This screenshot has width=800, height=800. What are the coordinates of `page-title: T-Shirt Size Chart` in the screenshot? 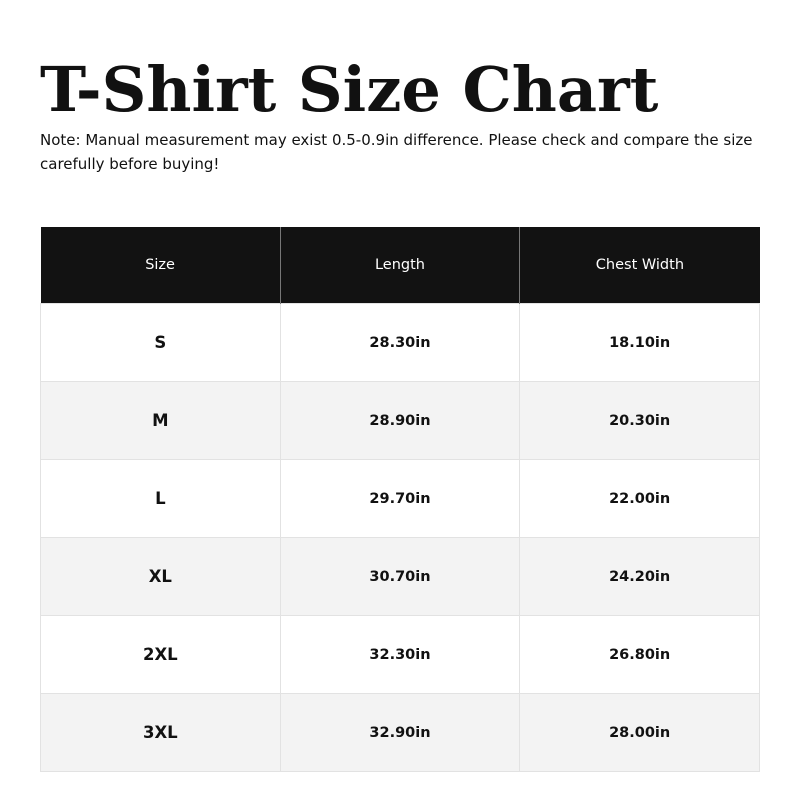 It's located at (349, 89).